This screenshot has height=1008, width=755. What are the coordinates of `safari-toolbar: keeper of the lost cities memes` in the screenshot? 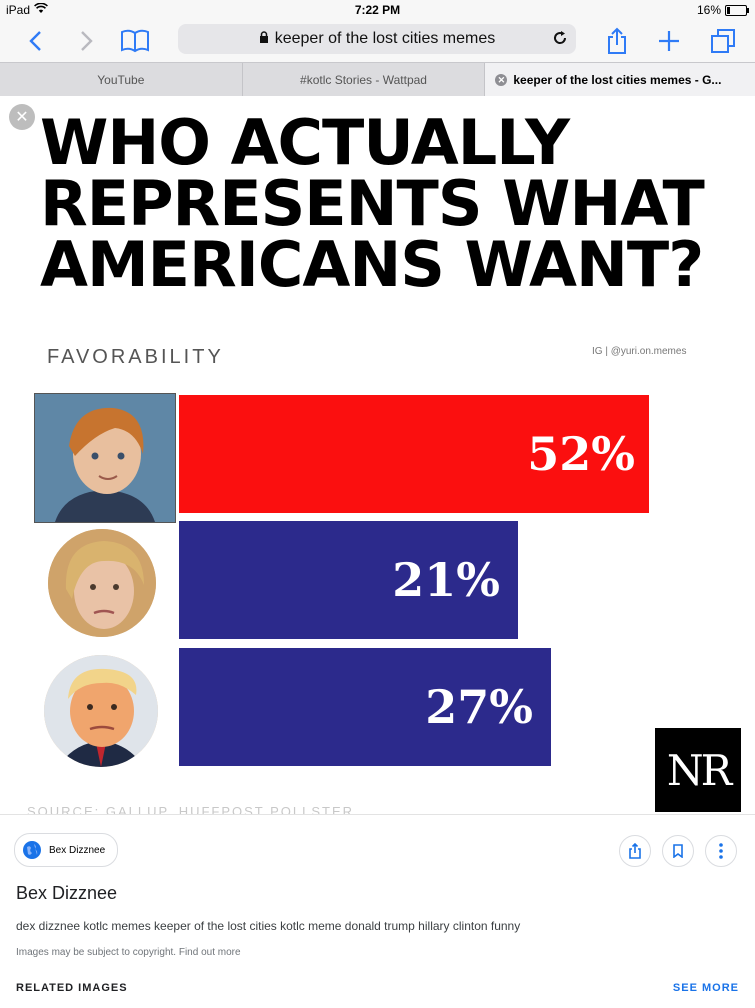 It's located at (377, 41).